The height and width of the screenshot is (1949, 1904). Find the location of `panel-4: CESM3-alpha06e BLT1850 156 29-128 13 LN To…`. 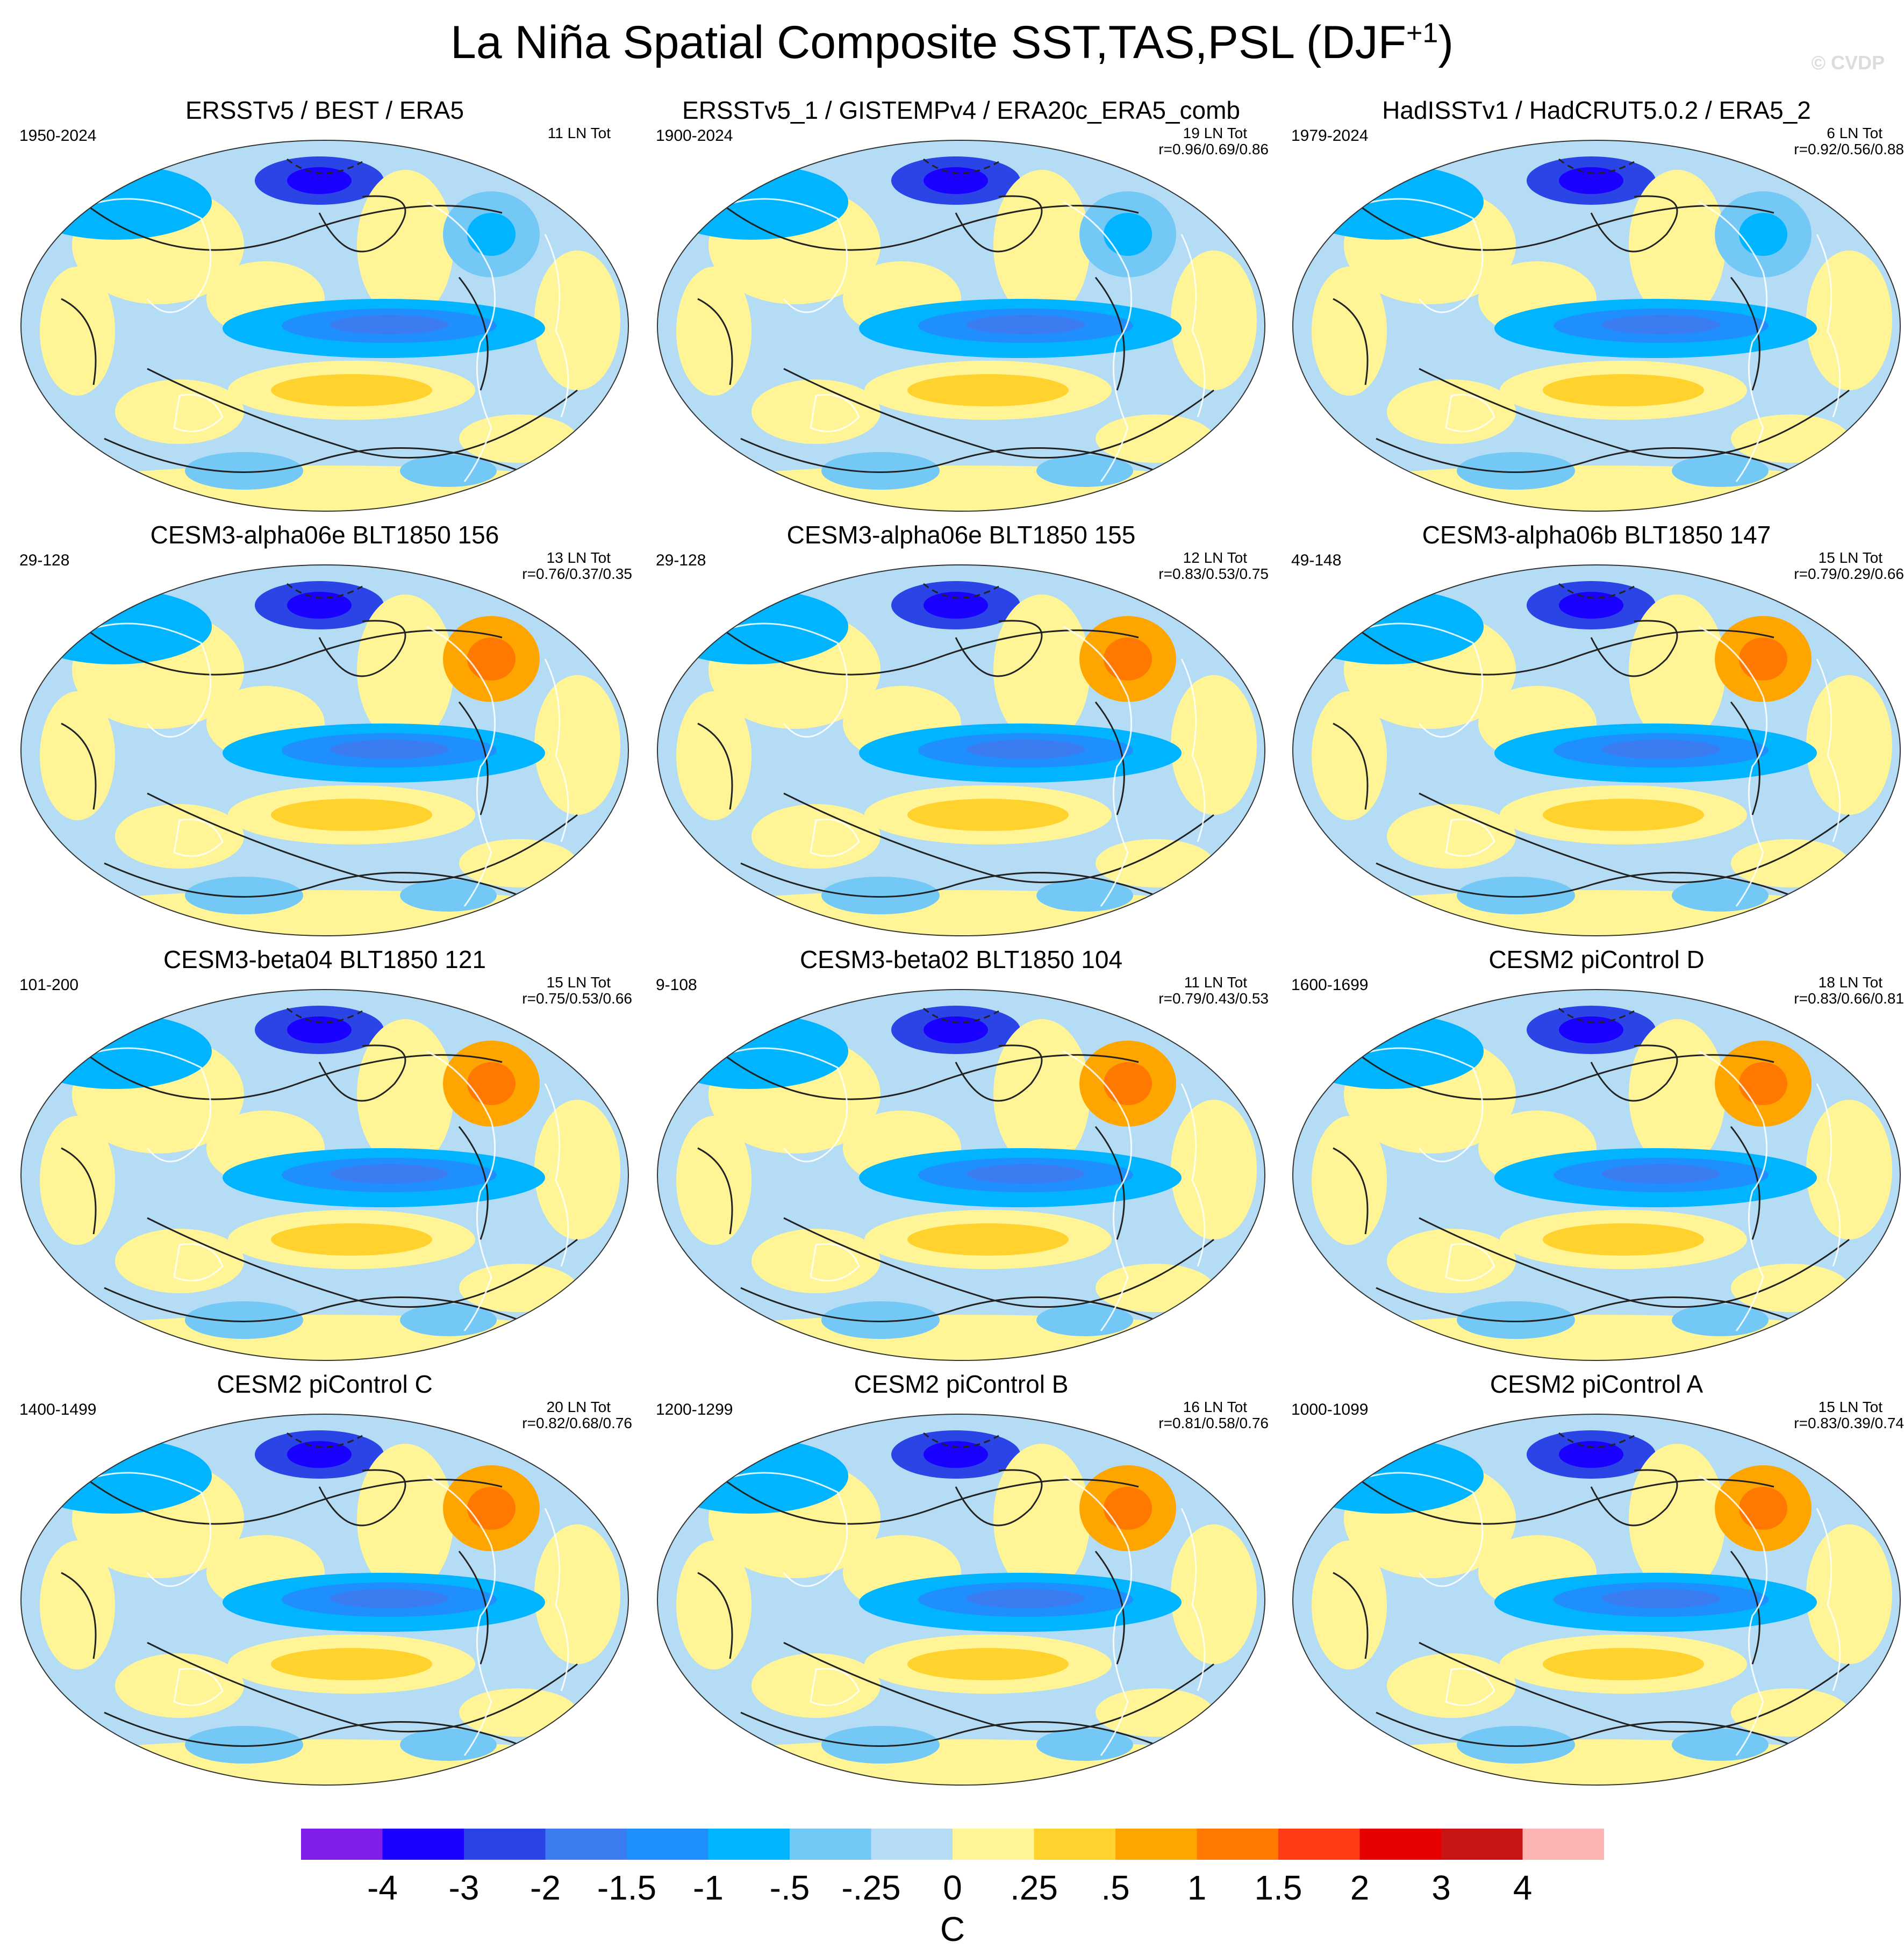

panel-4: CESM3-alpha06e BLT1850 156 29-128 13 LN To… is located at coordinates (325, 732).